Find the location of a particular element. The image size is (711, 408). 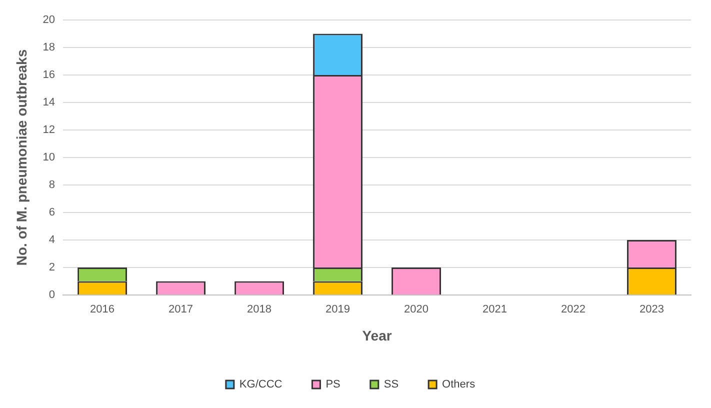

x-tick-label: 2016 is located at coordinates (102, 310).